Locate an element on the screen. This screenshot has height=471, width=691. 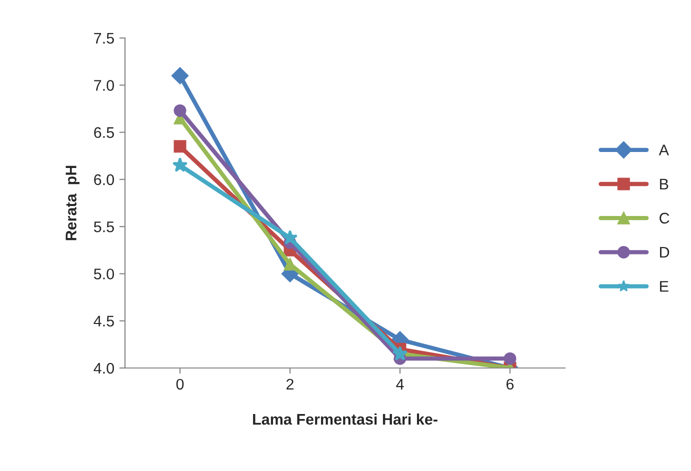
x-tick-label: 6 is located at coordinates (510, 384).